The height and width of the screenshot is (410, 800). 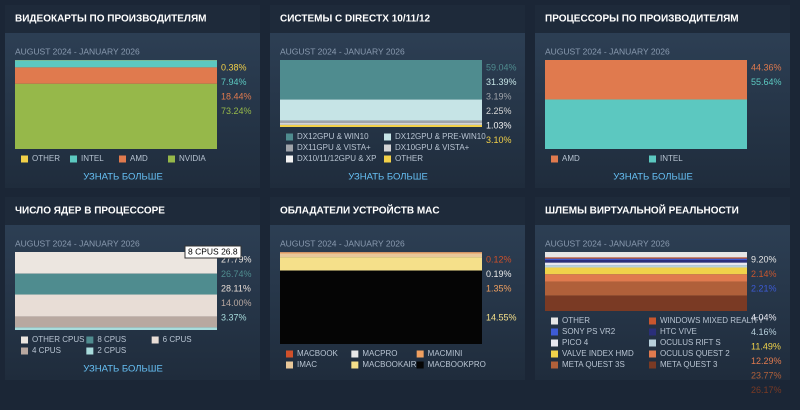 What do you see at coordinates (360, 210) in the screenshot?
I see `panel-title: ОБЛАДАТЕЛИ УСТРОЙСТВ MAC` at bounding box center [360, 210].